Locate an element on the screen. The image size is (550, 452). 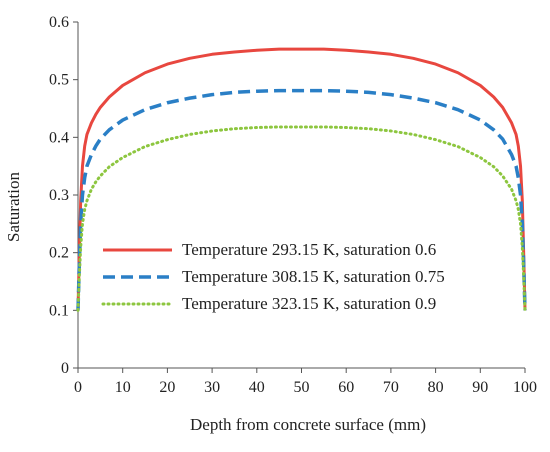
x-tick-label: 80 is located at coordinates (436, 387).